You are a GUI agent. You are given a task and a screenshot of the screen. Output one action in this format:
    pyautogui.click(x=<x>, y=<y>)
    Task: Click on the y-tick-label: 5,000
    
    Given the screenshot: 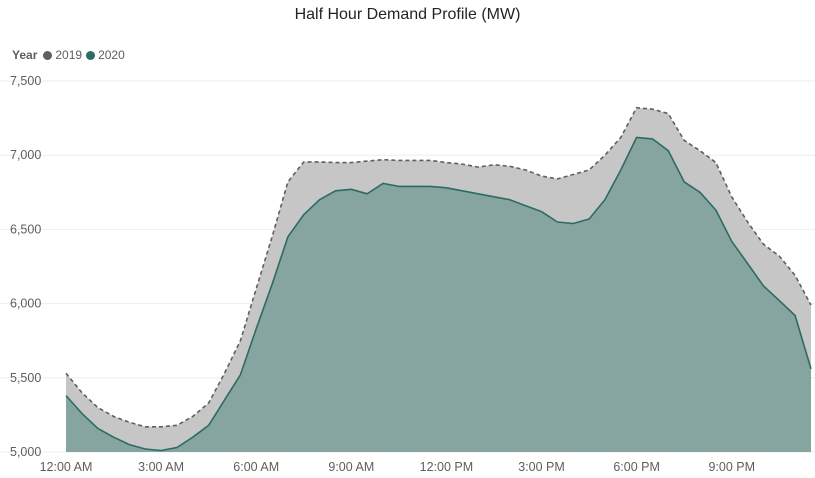 What is the action you would take?
    pyautogui.click(x=25, y=452)
    